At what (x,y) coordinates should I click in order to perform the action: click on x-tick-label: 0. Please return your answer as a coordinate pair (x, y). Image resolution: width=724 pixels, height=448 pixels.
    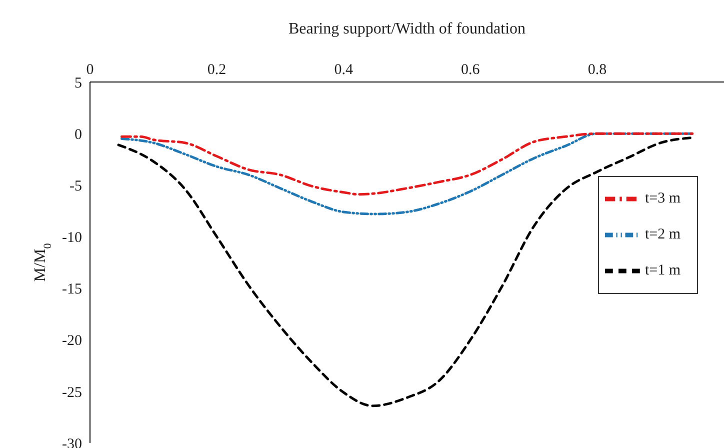
    Looking at the image, I should click on (90, 70).